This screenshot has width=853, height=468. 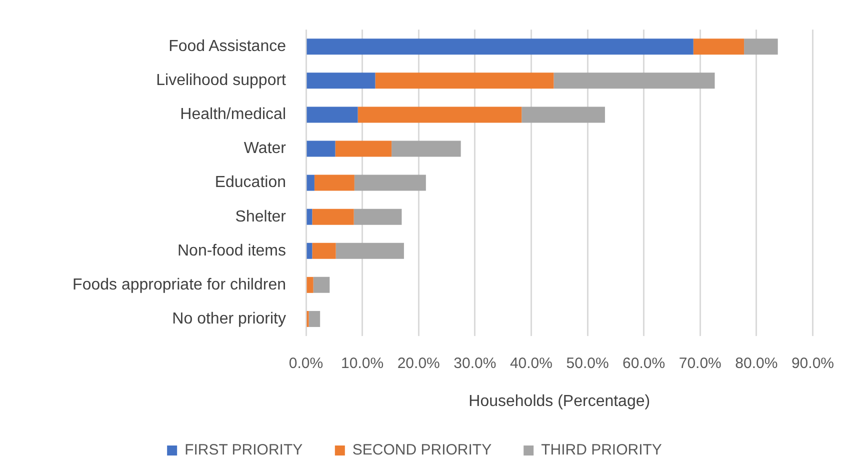 What do you see at coordinates (700, 363) in the screenshot?
I see `x-tick-label: 70.0%` at bounding box center [700, 363].